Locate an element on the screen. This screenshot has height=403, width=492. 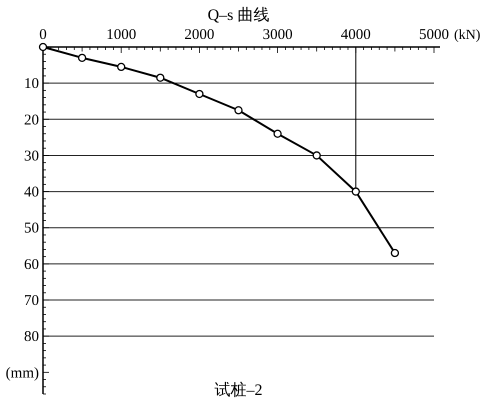
x-tick-label: 1000 is located at coordinates (121, 35).